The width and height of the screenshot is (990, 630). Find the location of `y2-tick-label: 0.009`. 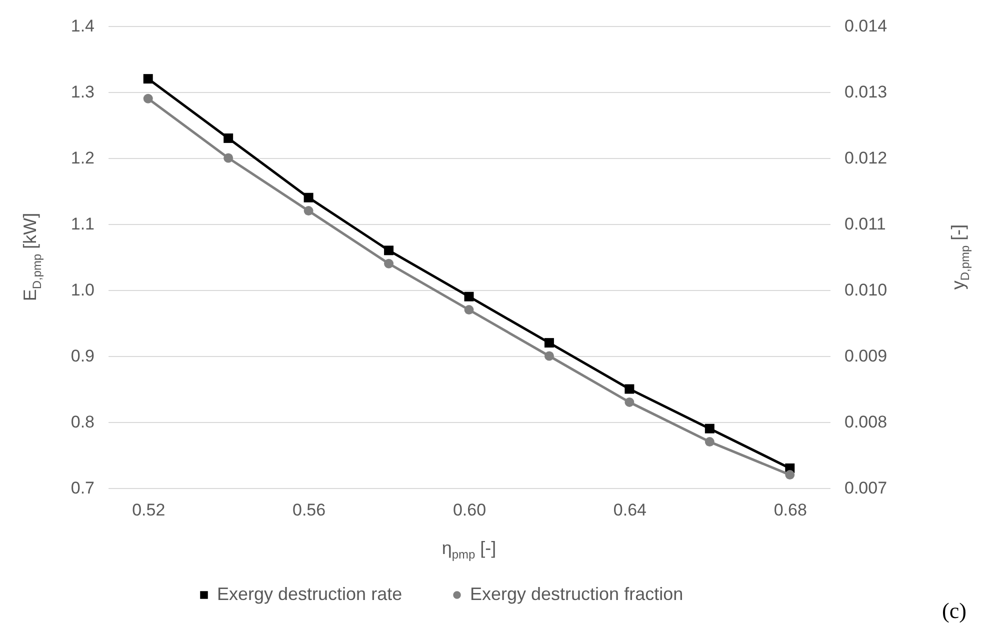

y2-tick-label: 0.009 is located at coordinates (866, 356).